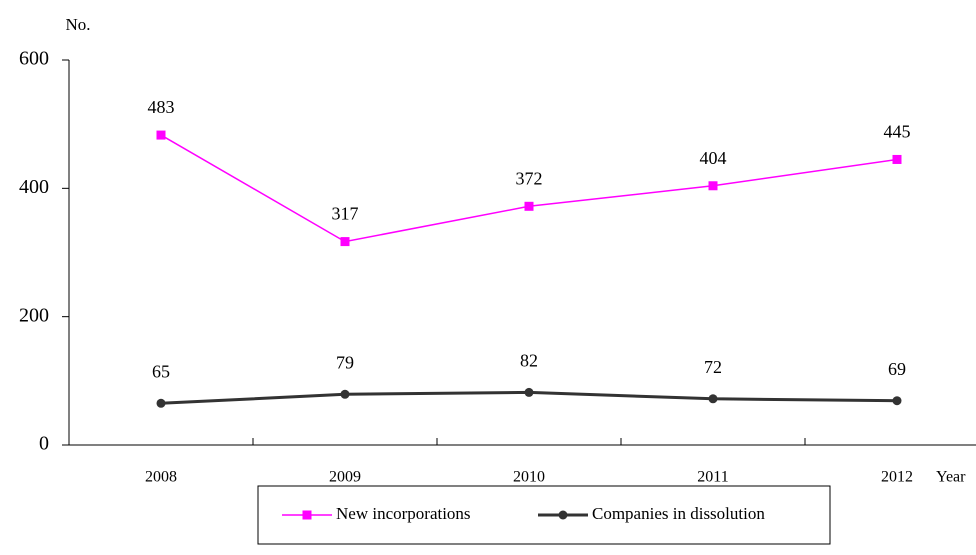  I want to click on data-label: 79, so click(345, 362).